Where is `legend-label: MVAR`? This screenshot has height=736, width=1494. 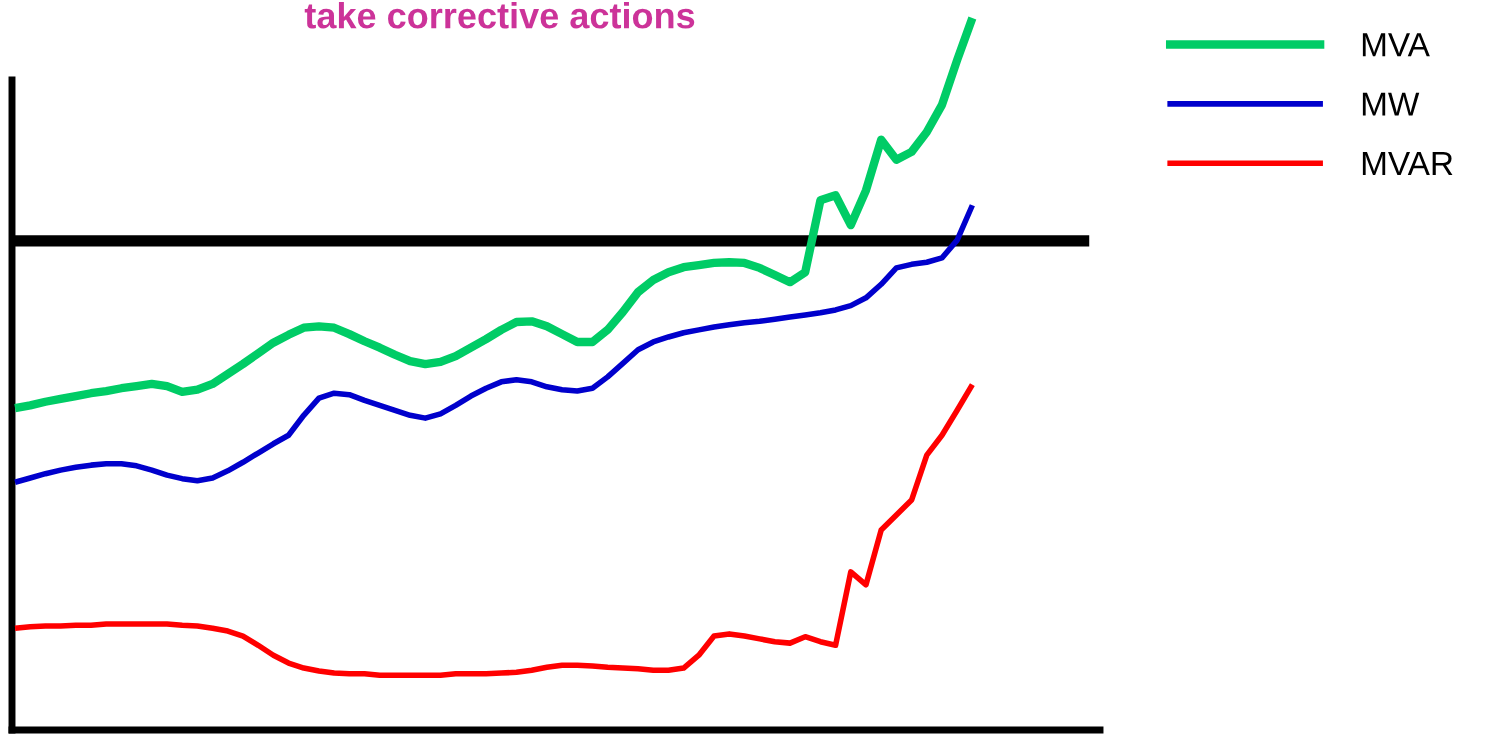
legend-label: MVAR is located at coordinates (1407, 163).